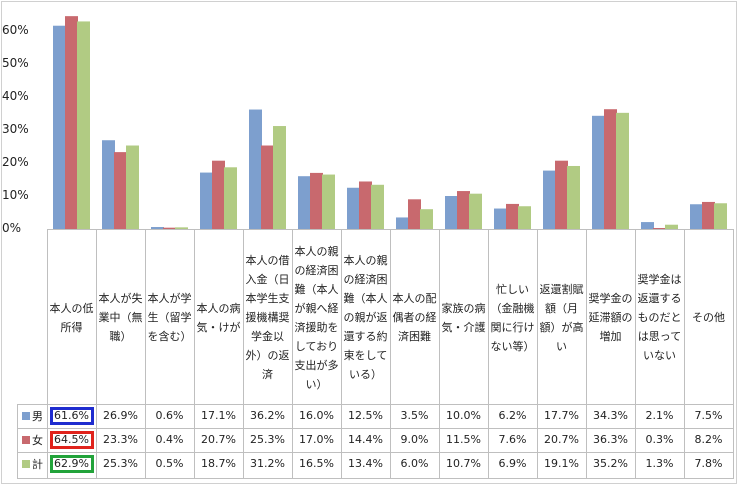 This screenshot has height=487, width=740. What do you see at coordinates (561, 415) in the screenshot?
I see `table-cell: 17.7%` at bounding box center [561, 415].